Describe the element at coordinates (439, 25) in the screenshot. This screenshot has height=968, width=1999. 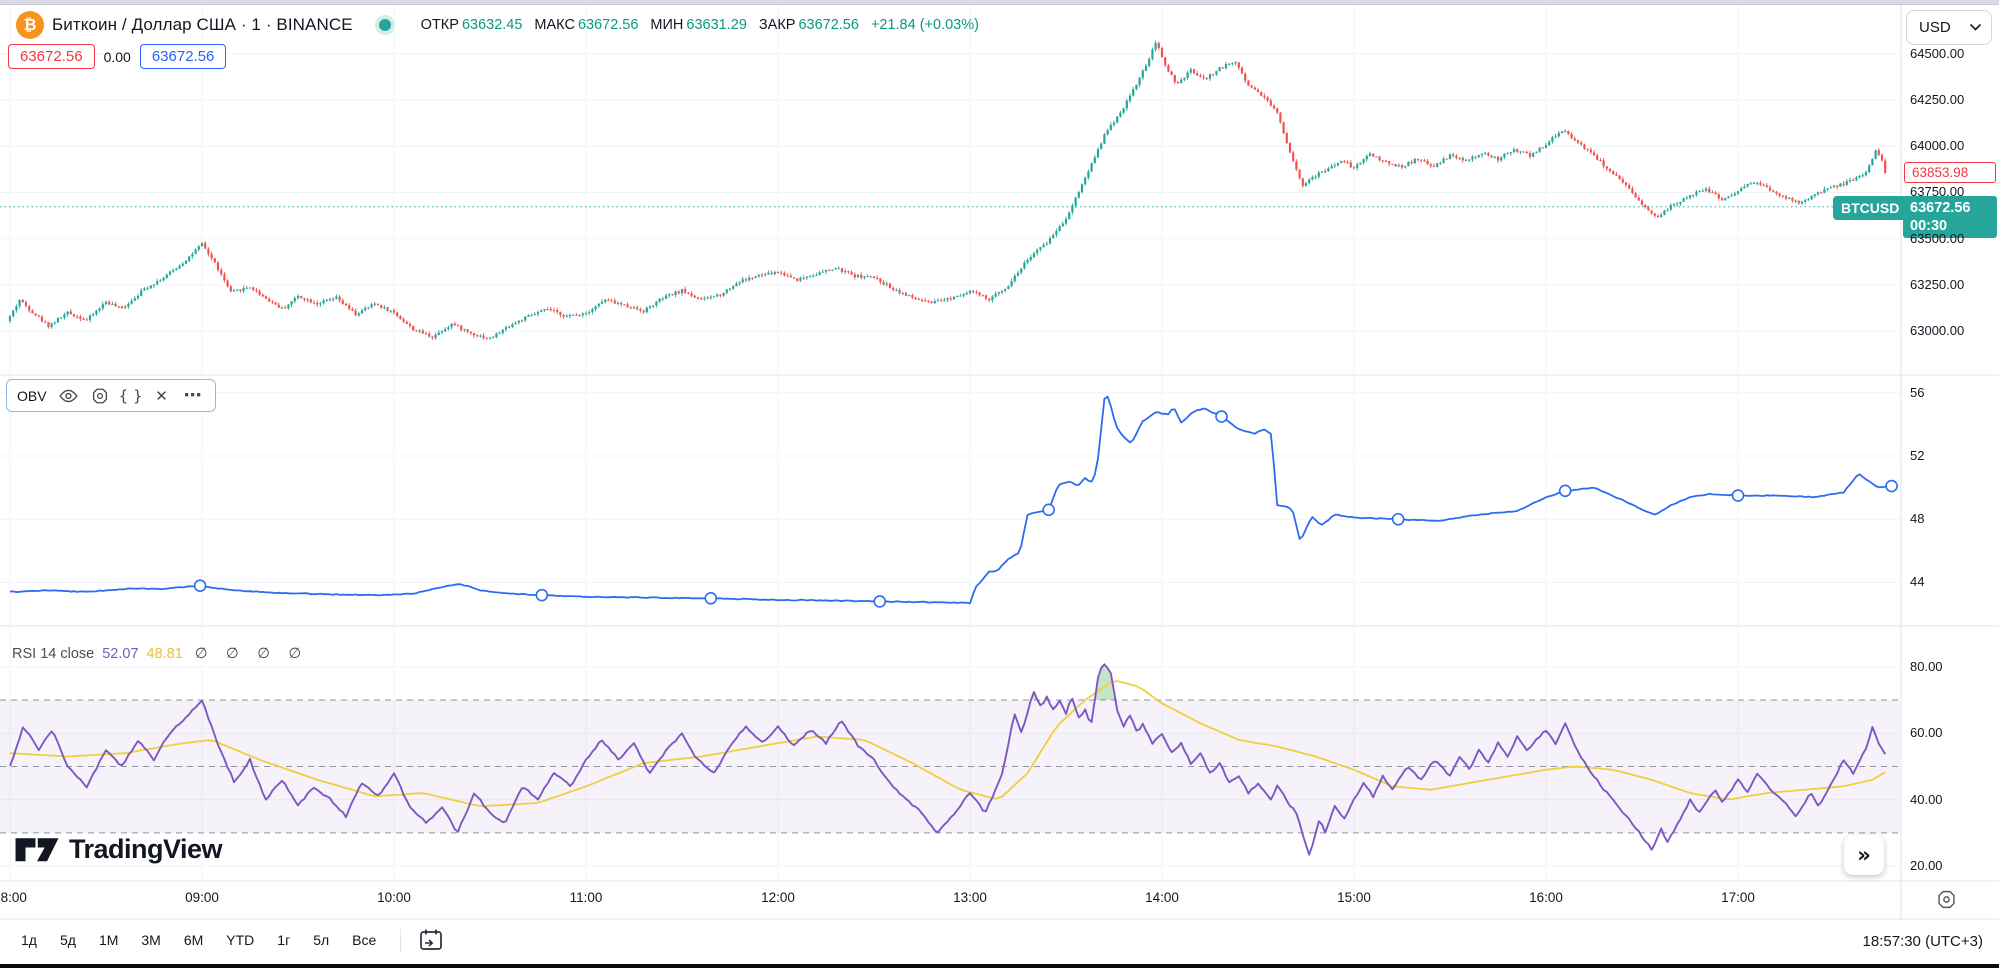
I see `open-label: ОТКР` at that location.